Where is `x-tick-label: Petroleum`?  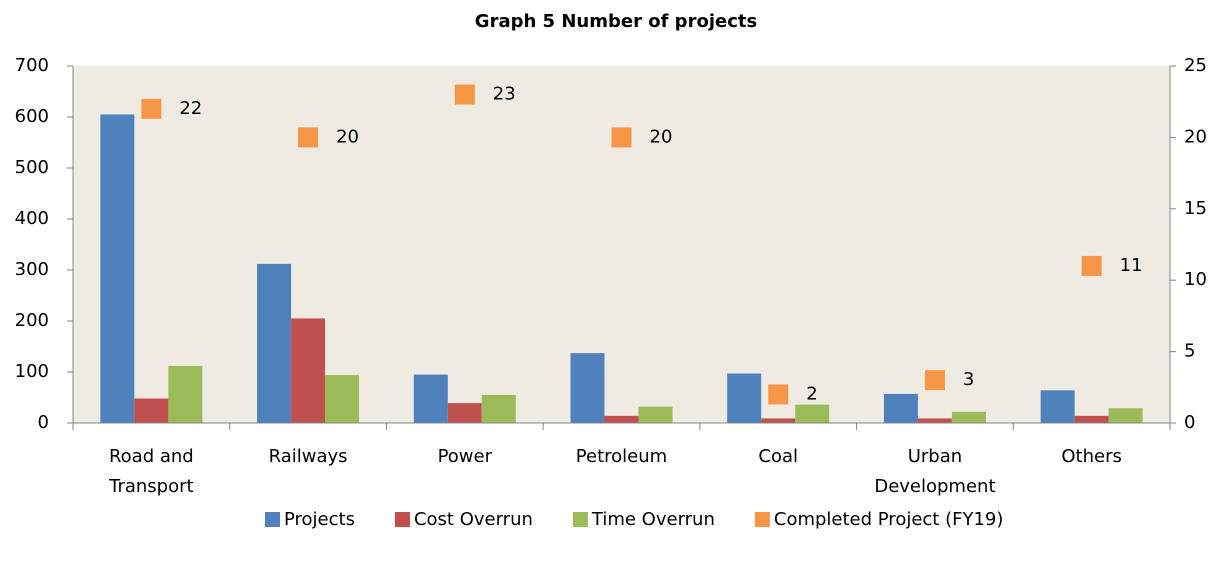
x-tick-label: Petroleum is located at coordinates (621, 456).